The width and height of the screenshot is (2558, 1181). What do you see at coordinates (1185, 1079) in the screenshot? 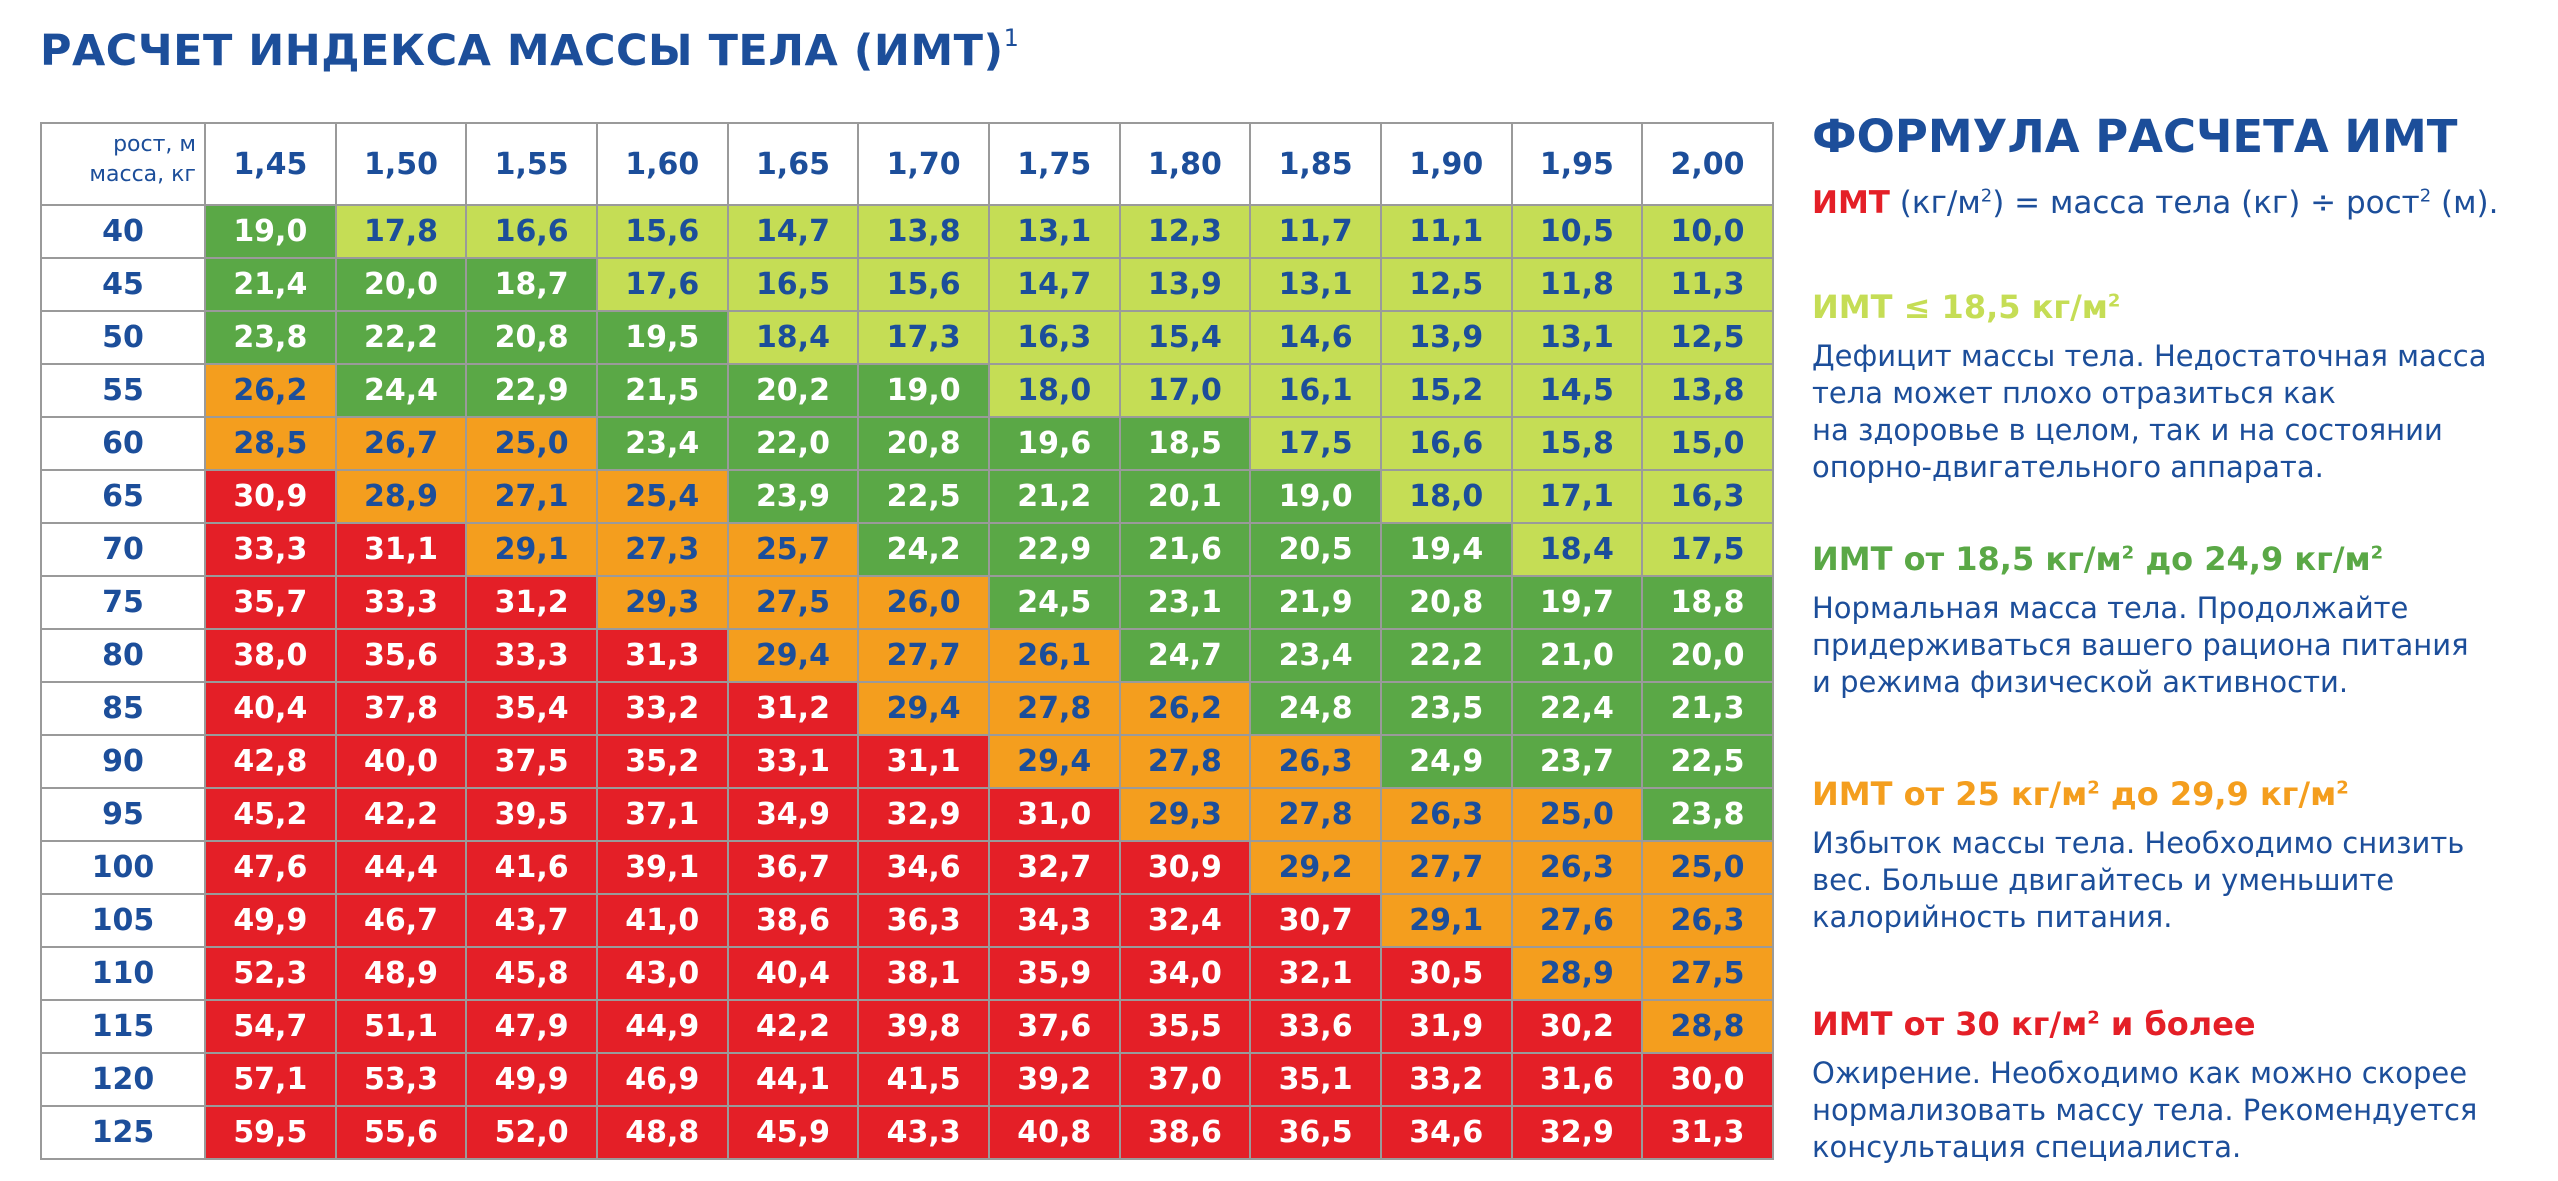
I see `bmi-cell: 37,0` at bounding box center [1185, 1079].